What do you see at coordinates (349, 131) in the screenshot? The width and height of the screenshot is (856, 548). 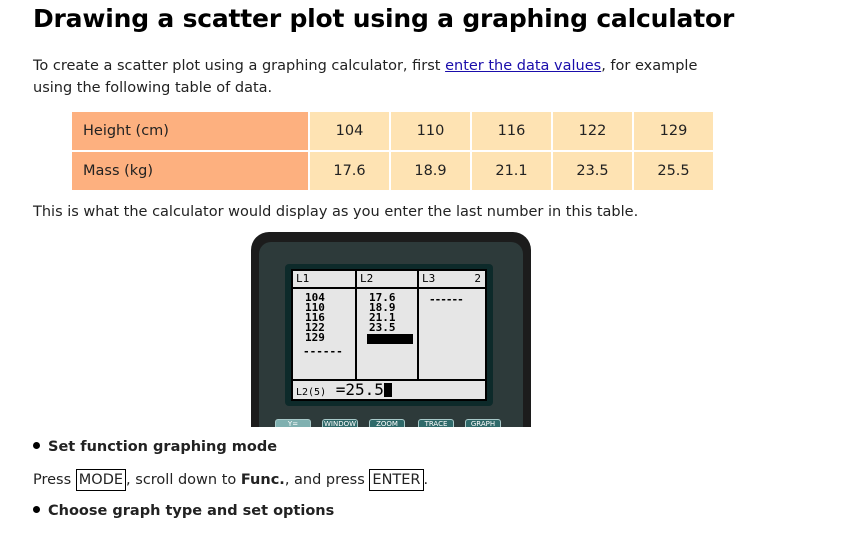 I see `table-cell: 104` at bounding box center [349, 131].